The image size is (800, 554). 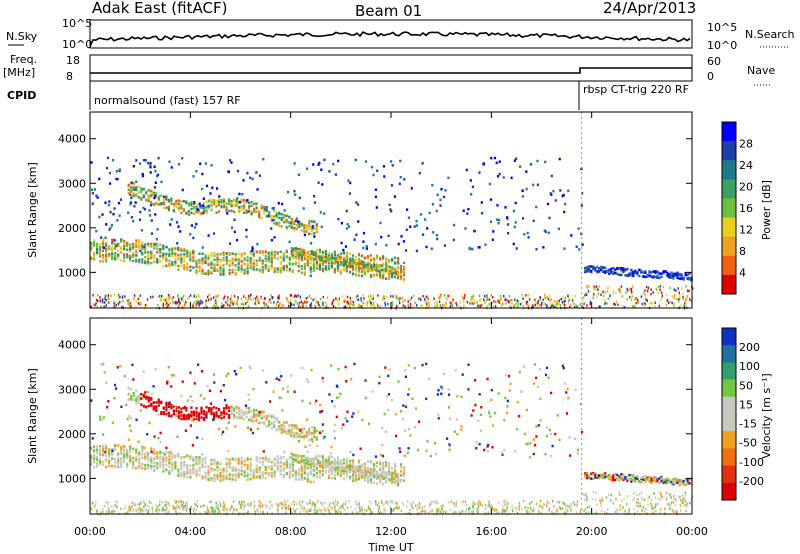 I want to click on power-colorbar-tick: 16, so click(x=746, y=208).